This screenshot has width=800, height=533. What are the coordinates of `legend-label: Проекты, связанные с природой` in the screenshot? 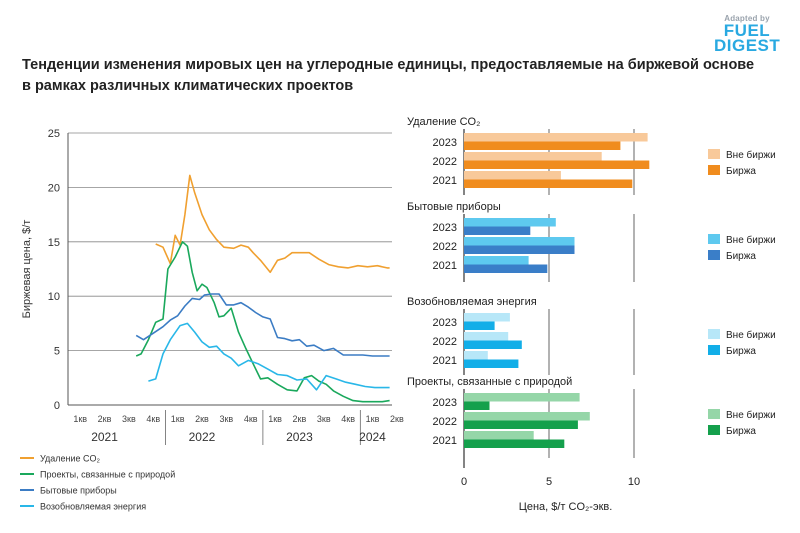 It's located at (107, 475).